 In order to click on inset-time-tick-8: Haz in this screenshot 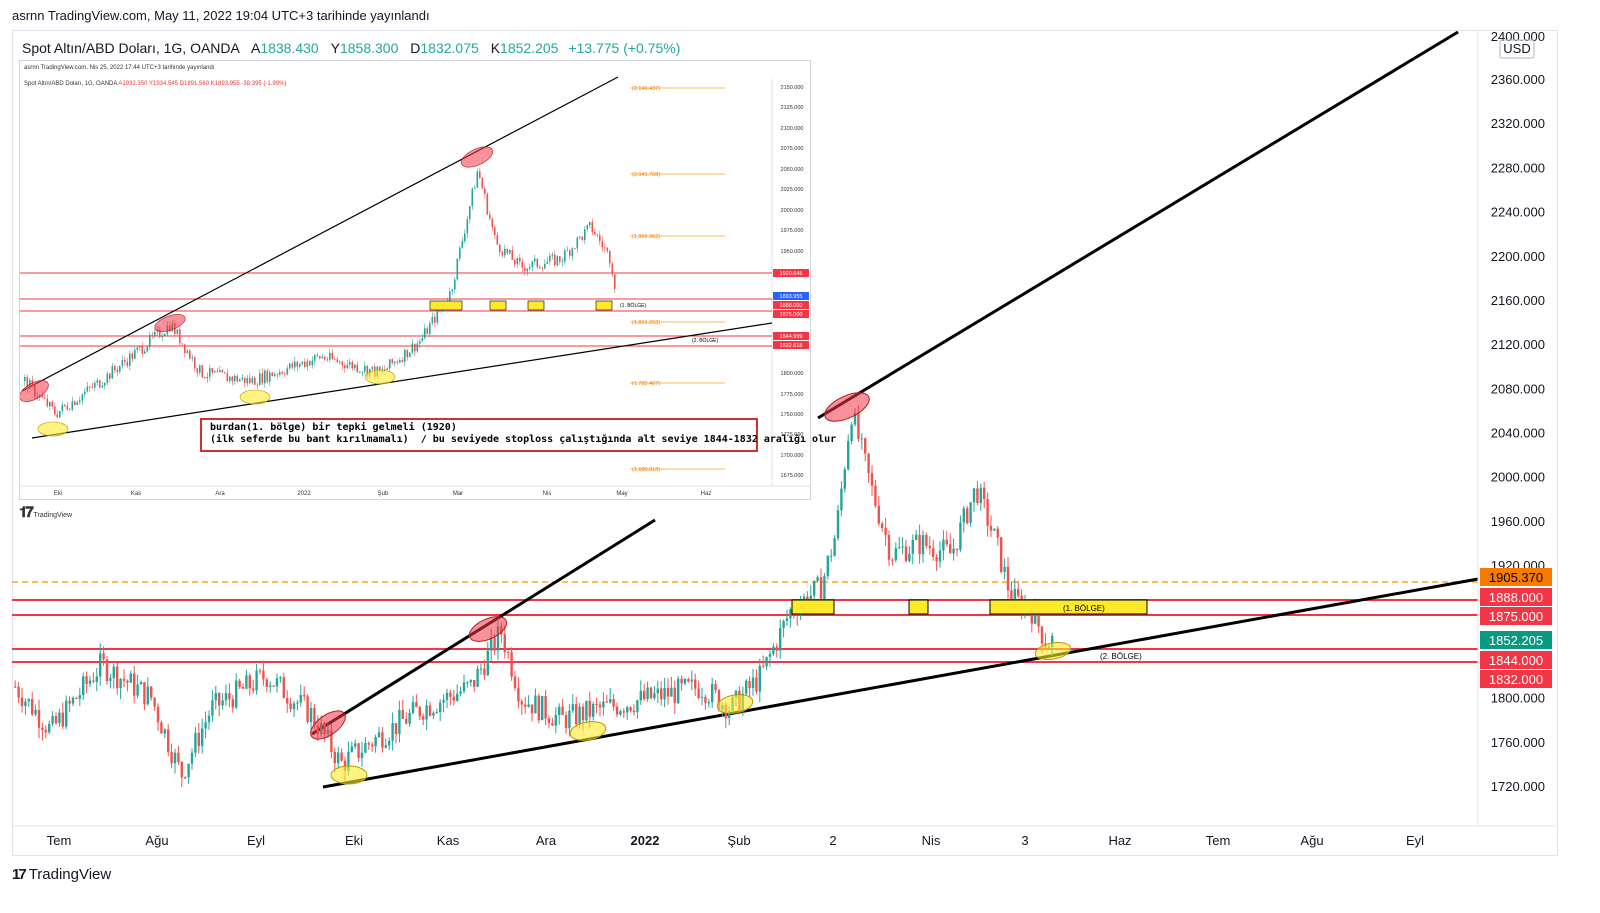, I will do `click(706, 494)`.